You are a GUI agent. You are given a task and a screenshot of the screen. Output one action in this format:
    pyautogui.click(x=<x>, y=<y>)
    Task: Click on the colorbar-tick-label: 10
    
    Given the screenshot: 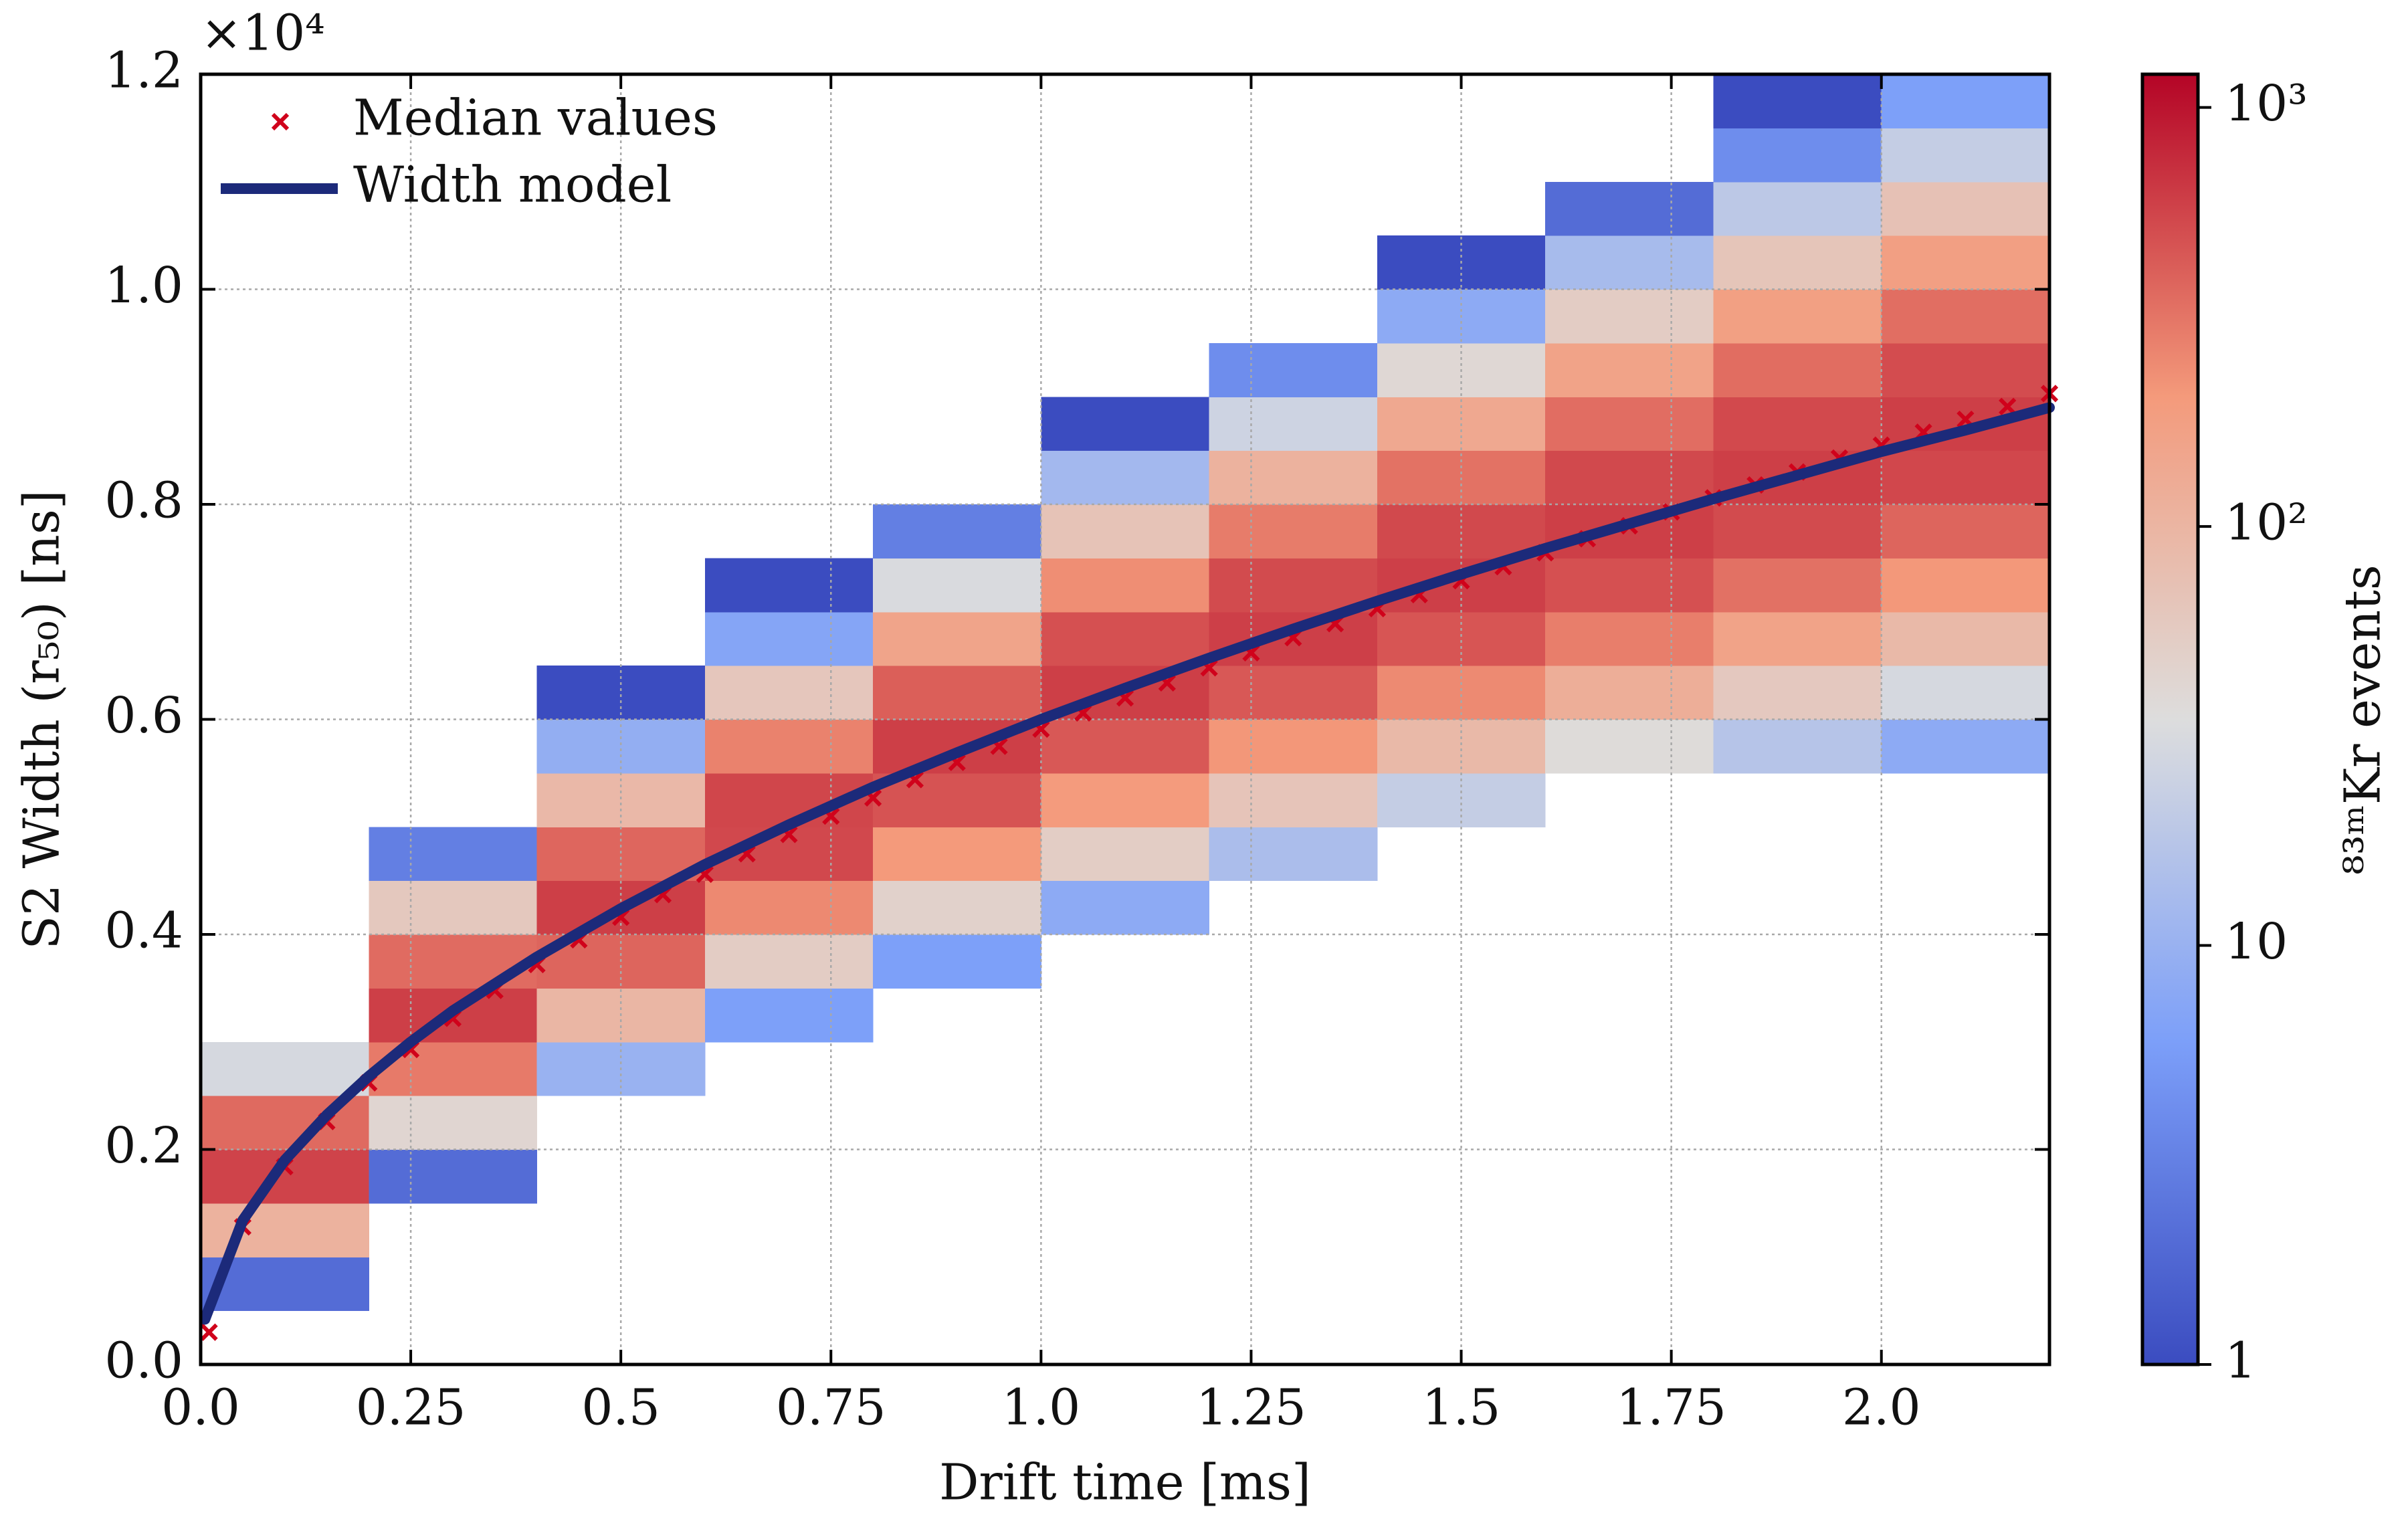 What is the action you would take?
    pyautogui.click(x=2256, y=942)
    